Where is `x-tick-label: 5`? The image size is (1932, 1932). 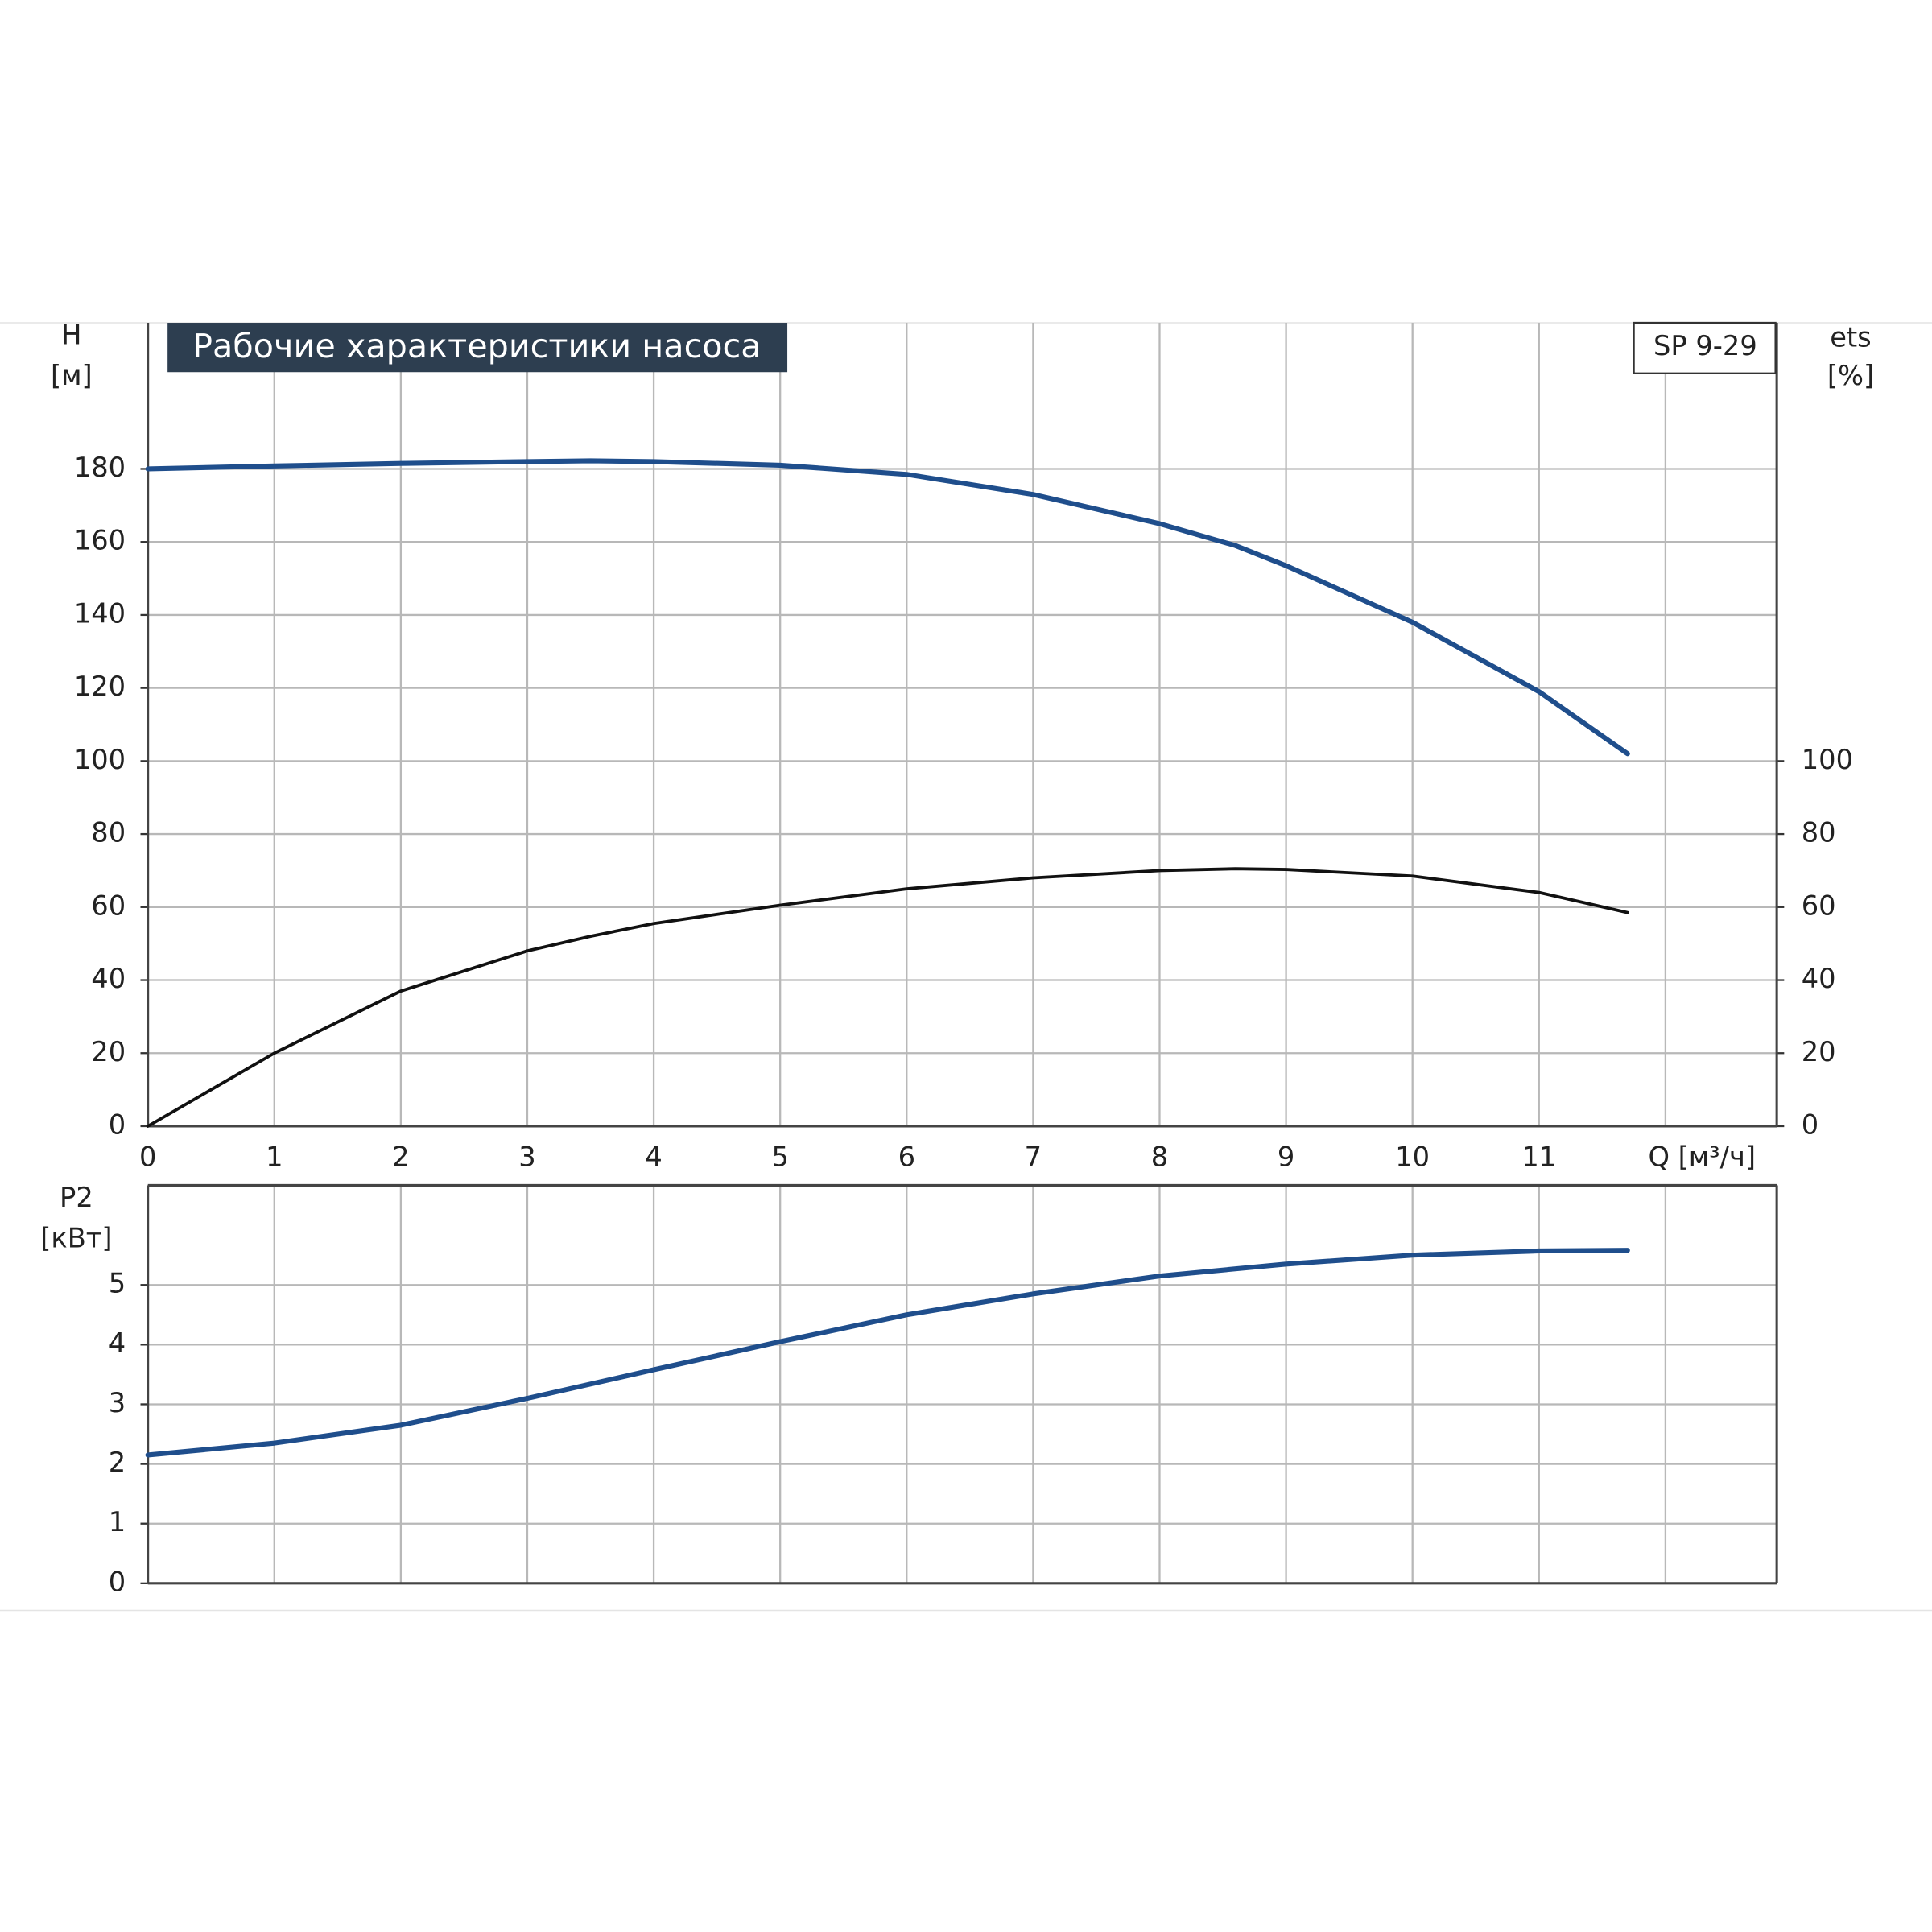 x-tick-label: 5 is located at coordinates (779, 1156).